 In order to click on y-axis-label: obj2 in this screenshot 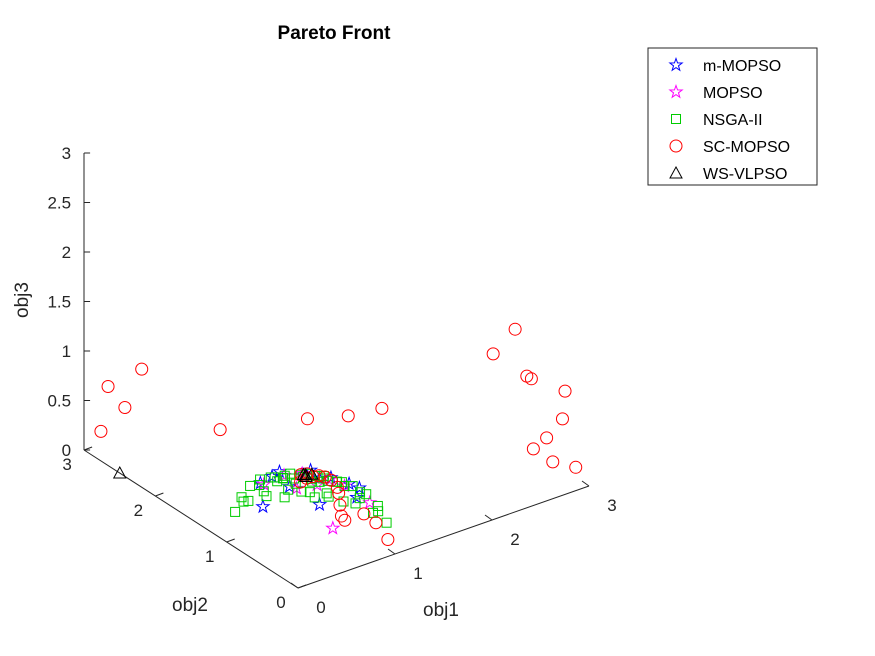, I will do `click(190, 605)`.